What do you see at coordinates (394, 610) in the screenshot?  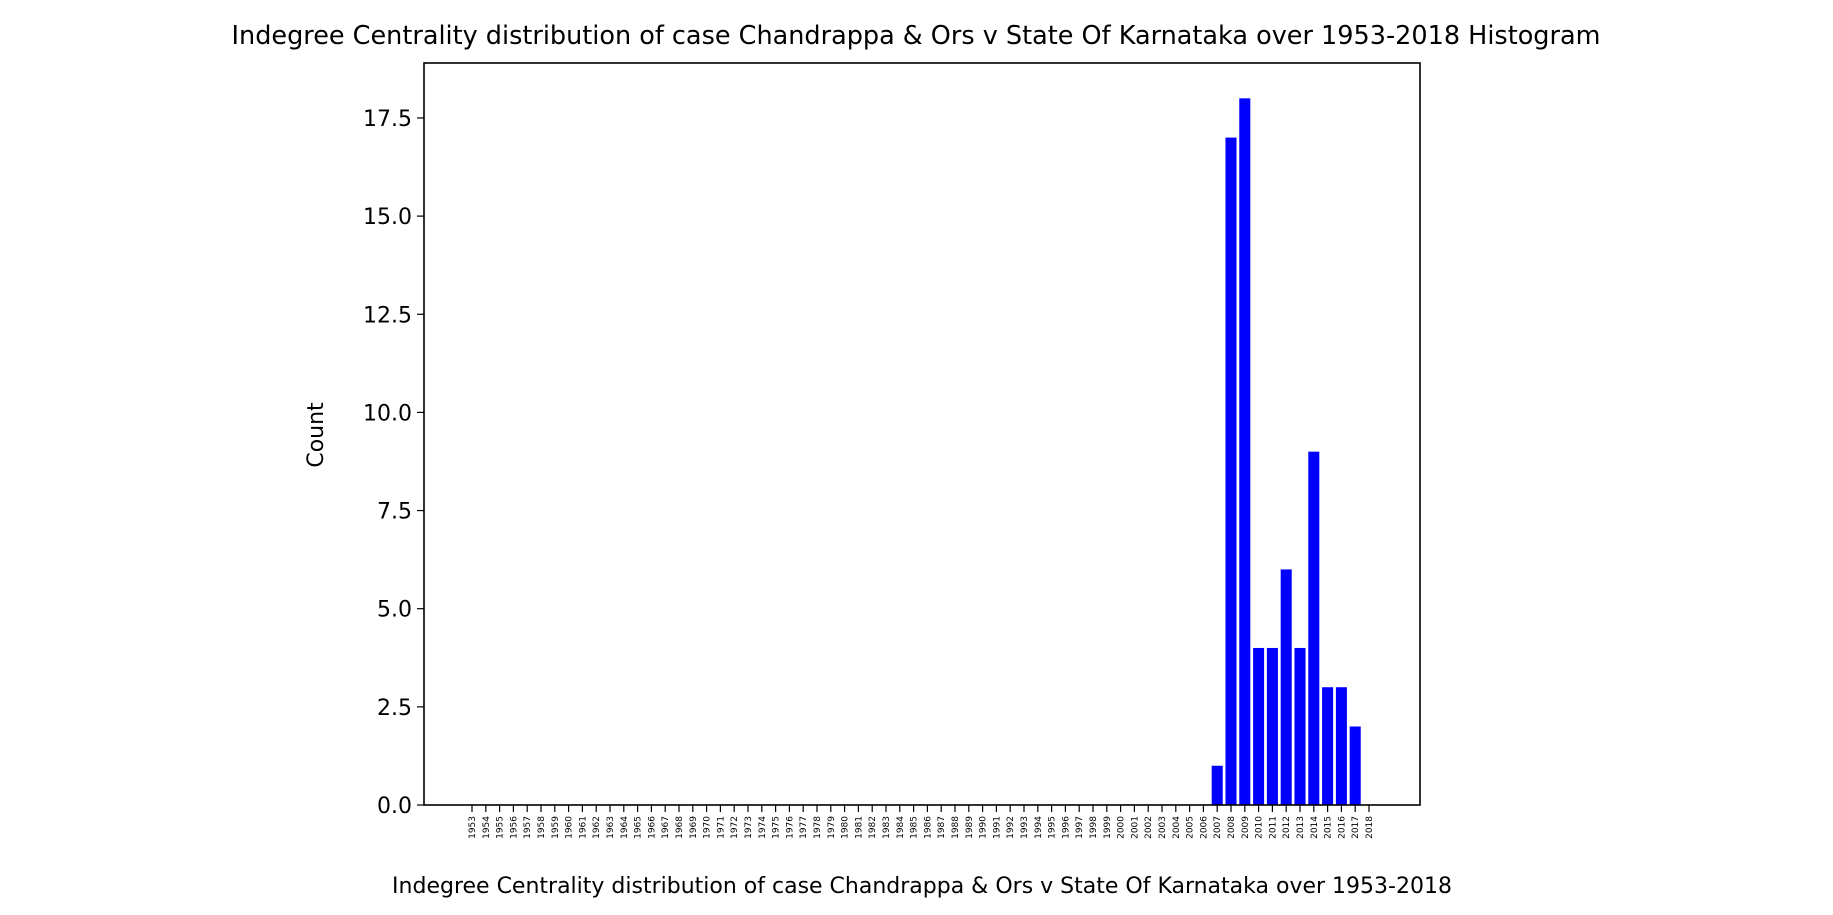 I see `y-tick-label: 5.0` at bounding box center [394, 610].